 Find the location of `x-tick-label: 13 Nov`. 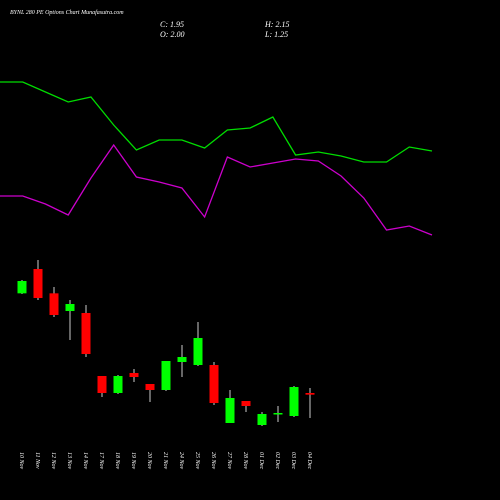

x-tick-label: 13 Nov is located at coordinates (69, 461).